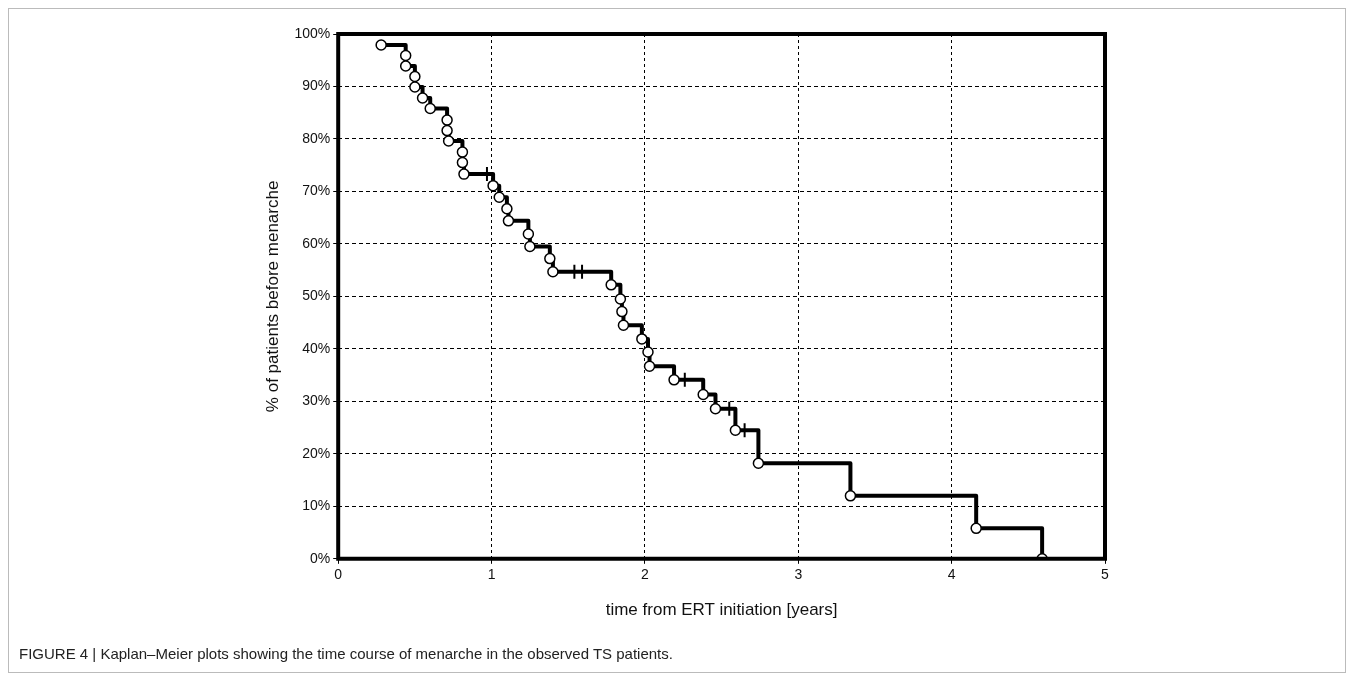  Describe the element at coordinates (491, 574) in the screenshot. I see `x-tick-label: 1` at that location.